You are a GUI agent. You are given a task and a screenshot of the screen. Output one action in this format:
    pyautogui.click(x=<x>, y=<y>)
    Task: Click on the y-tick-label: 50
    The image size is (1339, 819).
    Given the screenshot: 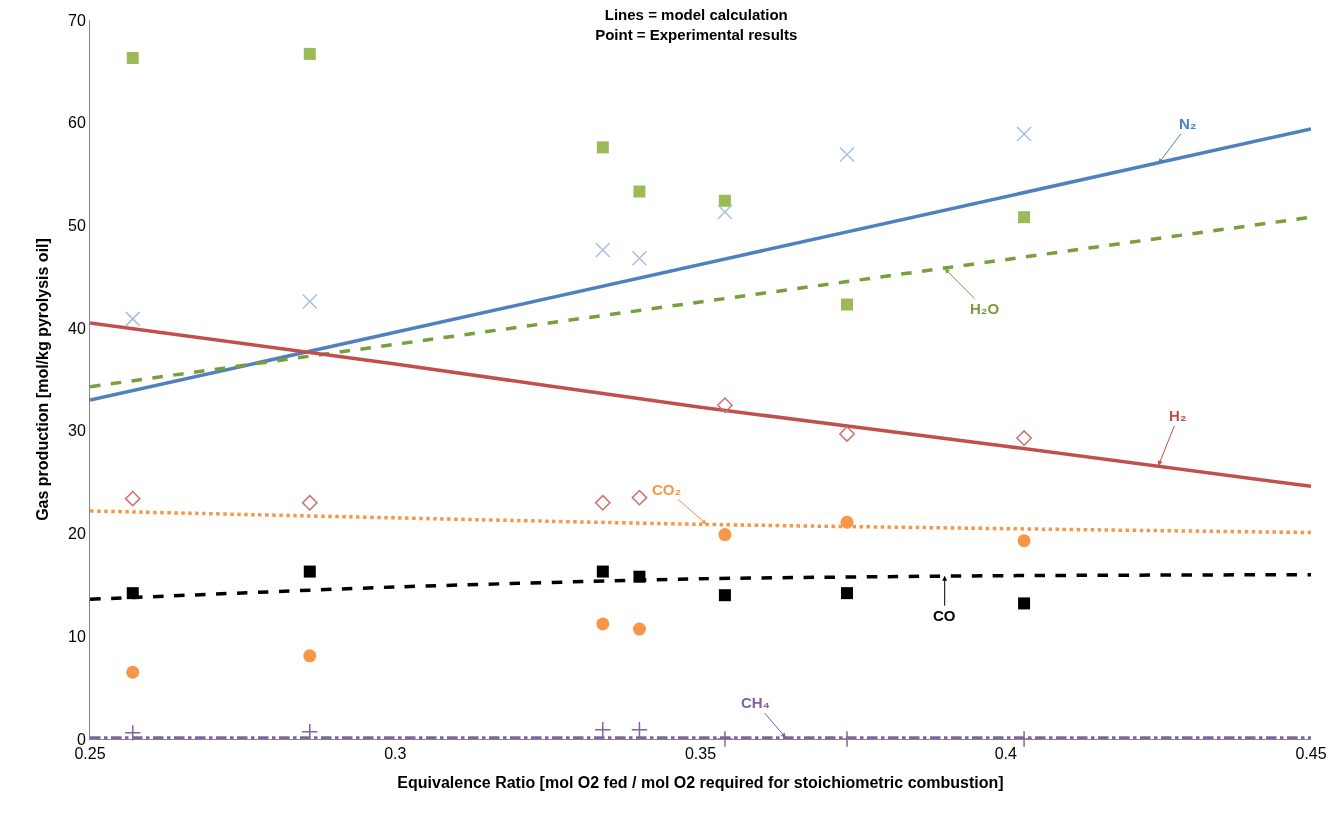 What is the action you would take?
    pyautogui.click(x=77, y=226)
    